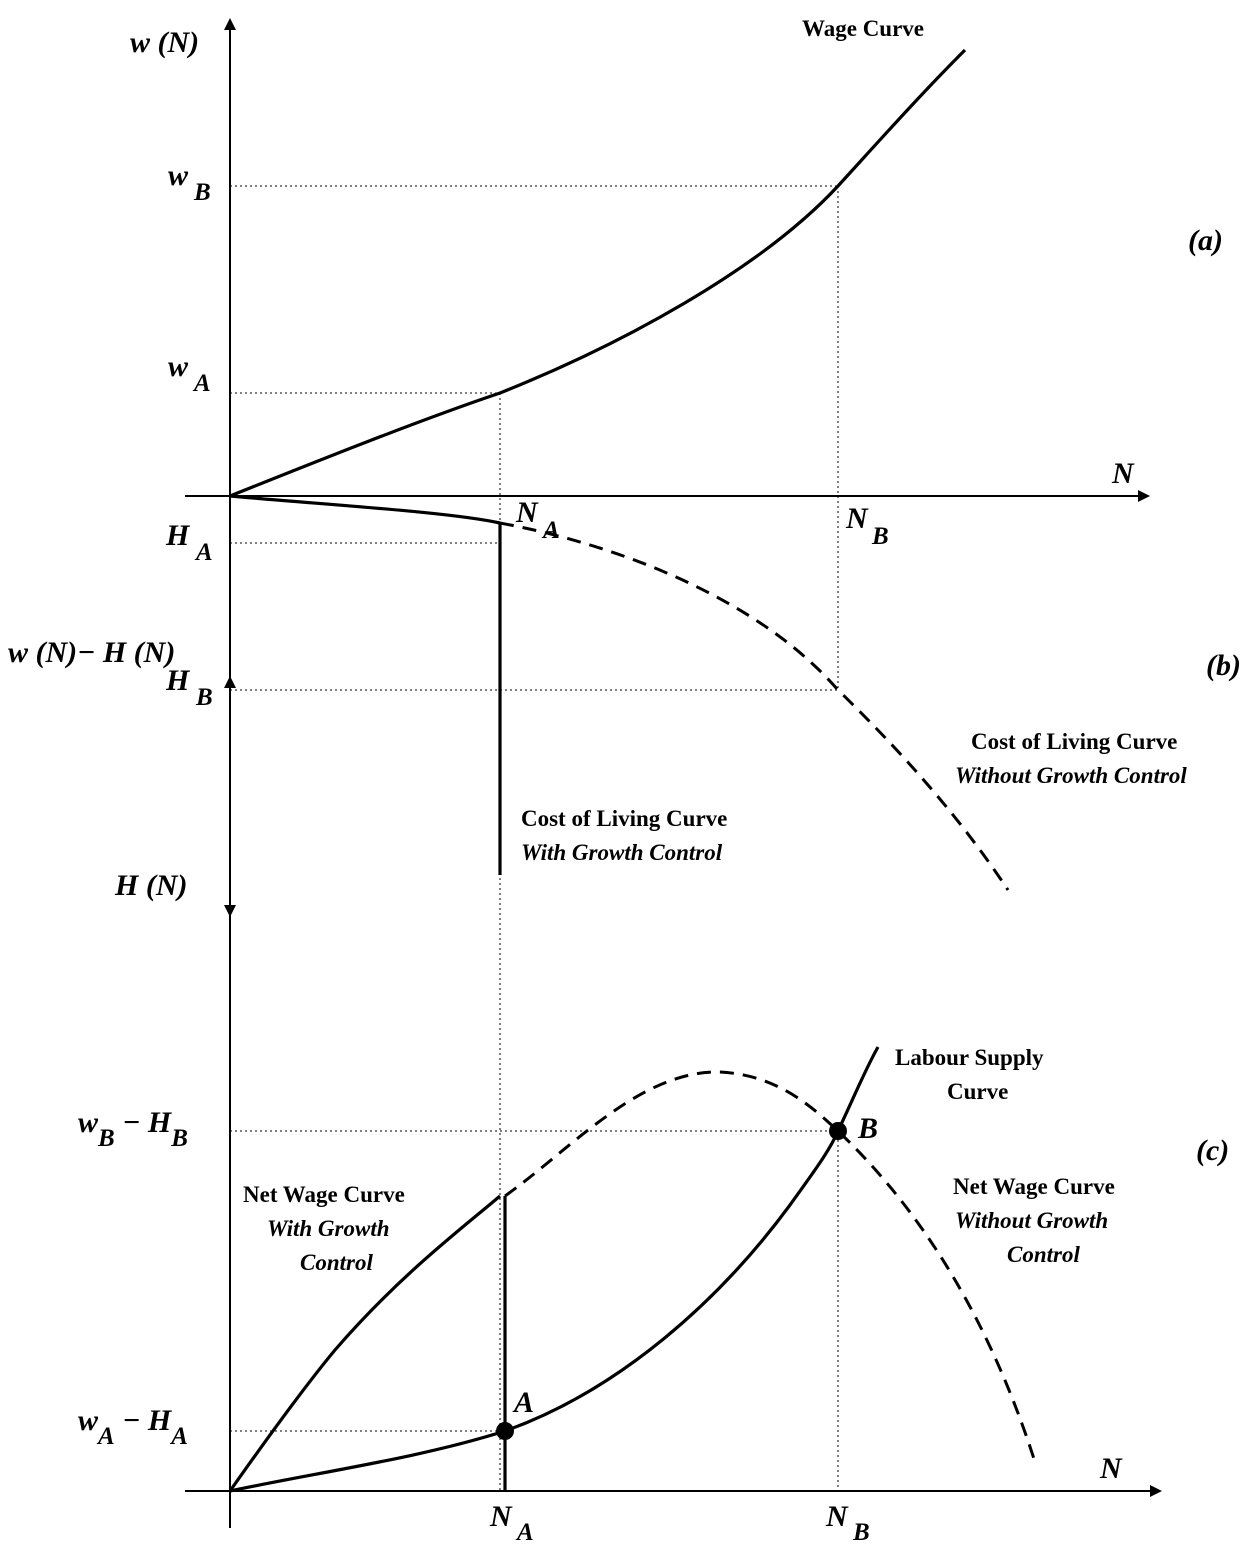 Image resolution: width=1257 pixels, height=1545 pixels. Describe the element at coordinates (1031, 1220) in the screenshot. I see `net-without-label-2: Without Growth` at that location.